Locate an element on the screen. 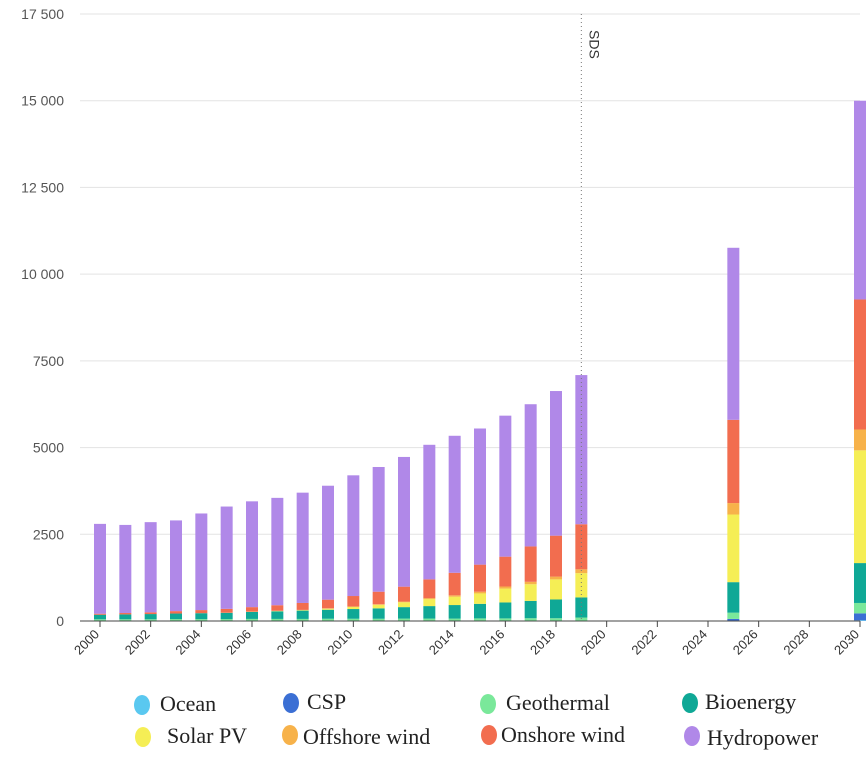  x-tick-label: 2016 is located at coordinates (491, 642).